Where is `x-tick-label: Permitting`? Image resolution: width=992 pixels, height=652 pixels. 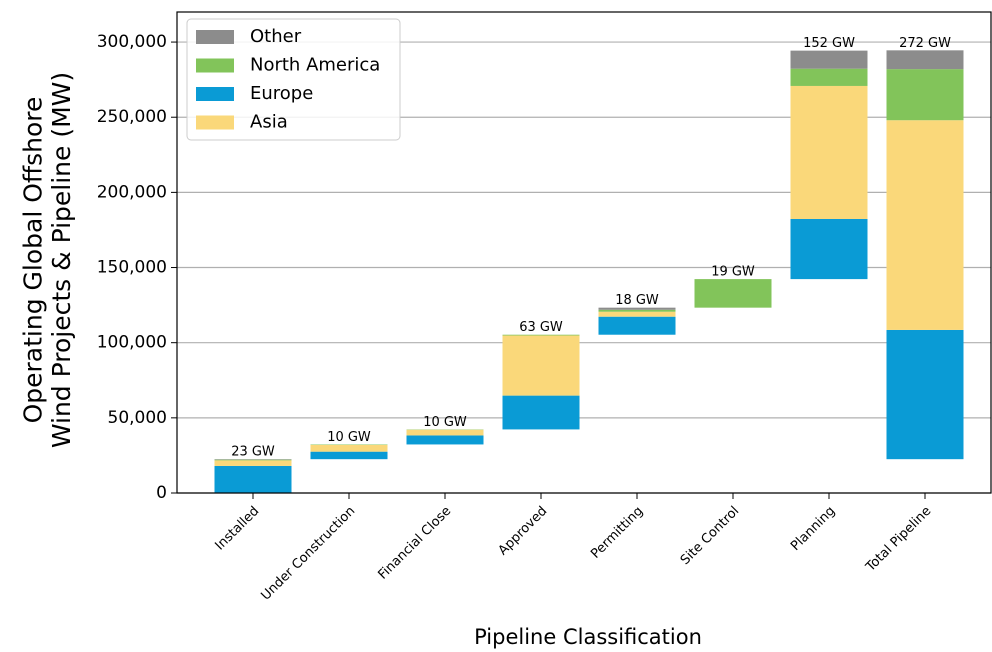
x-tick-label: Permitting is located at coordinates (617, 533).